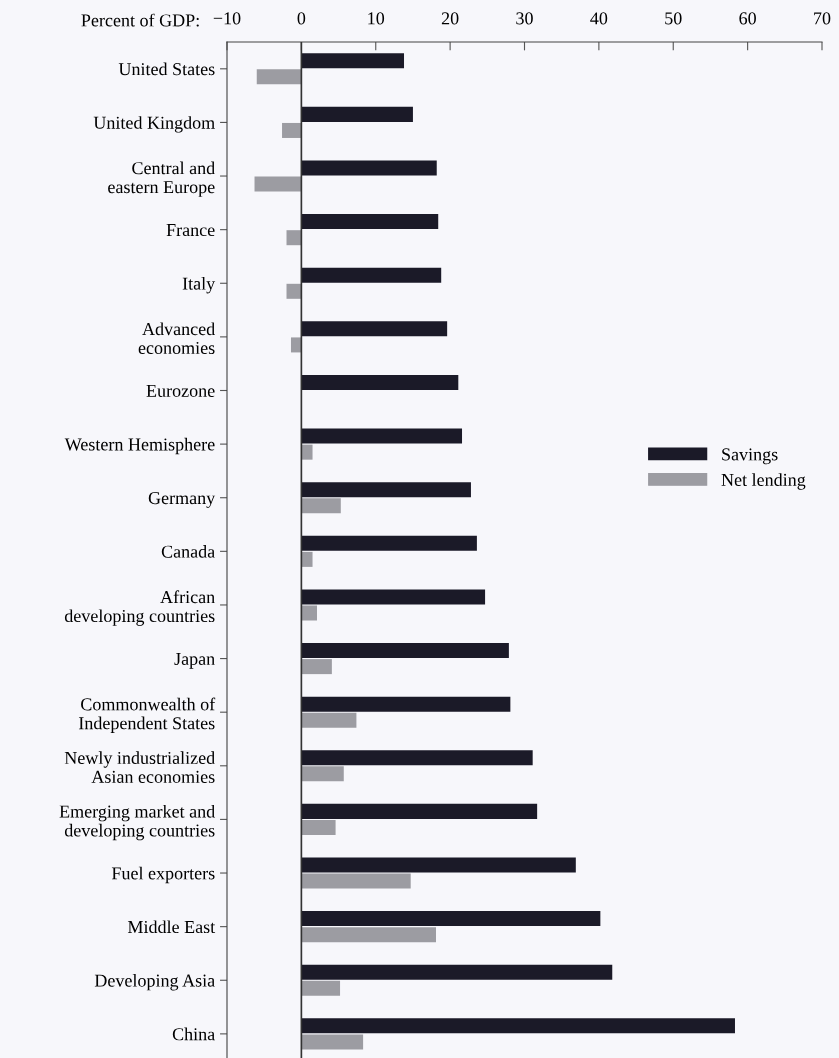 The width and height of the screenshot is (839, 1058). Describe the element at coordinates (139, 446) in the screenshot. I see `y-tick-label: Western Hemisphere` at that location.